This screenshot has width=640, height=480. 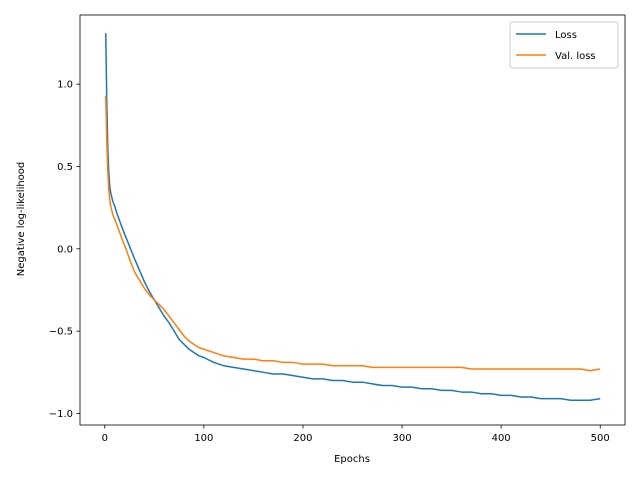 I want to click on x-axis-label: Epochs, so click(x=352, y=459).